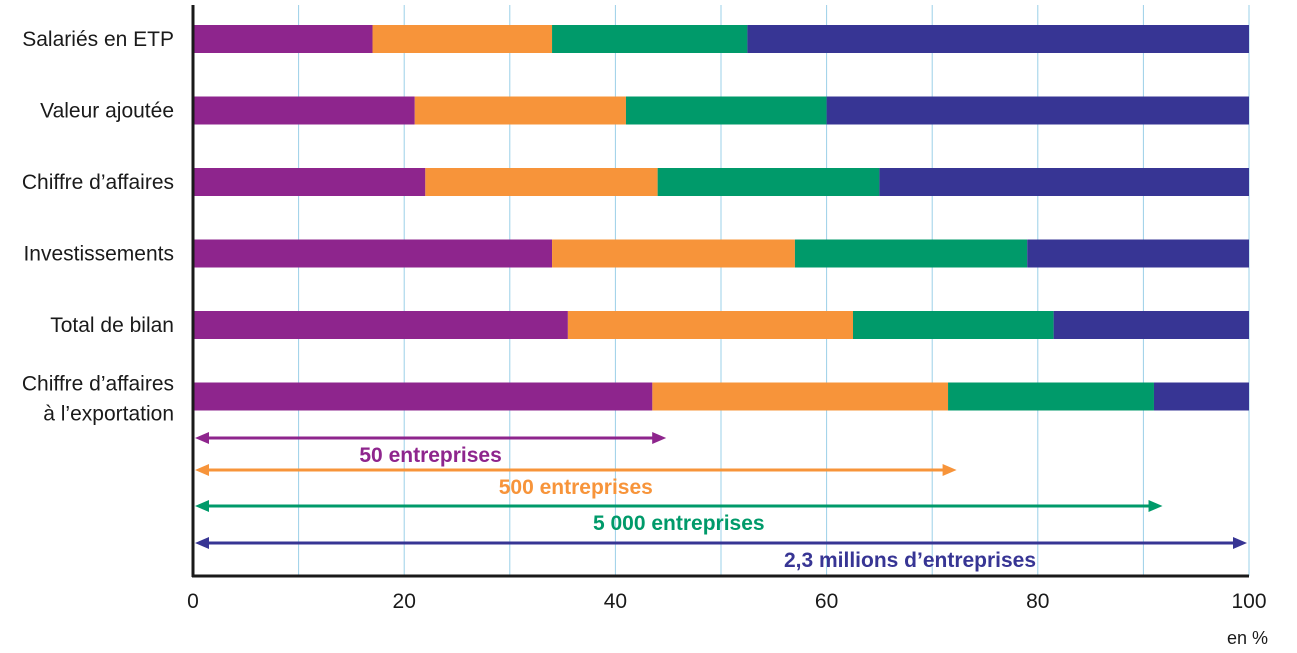 This screenshot has height=653, width=1297. I want to click on x-tick-label: 40, so click(615, 601).